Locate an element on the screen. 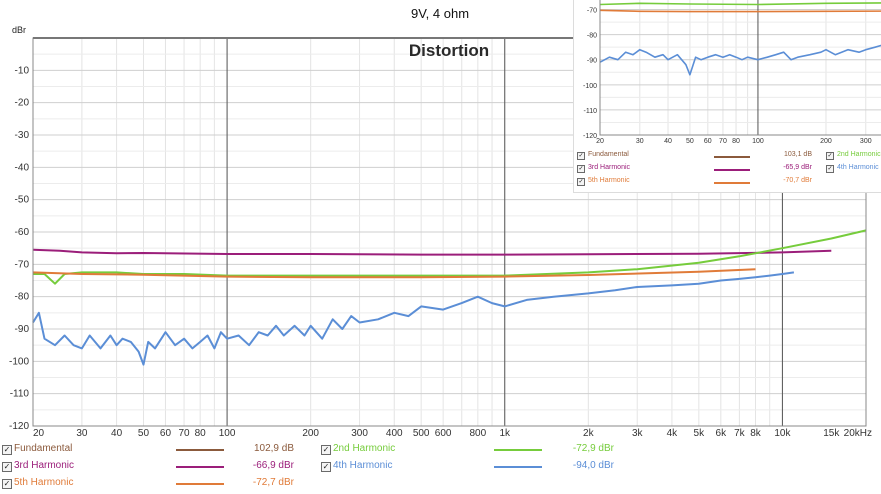 This screenshot has height=494, width=881. inset-legend-row-fundamental: Fundamental 103,1 dB 2nd Harmonic is located at coordinates (727, 158).